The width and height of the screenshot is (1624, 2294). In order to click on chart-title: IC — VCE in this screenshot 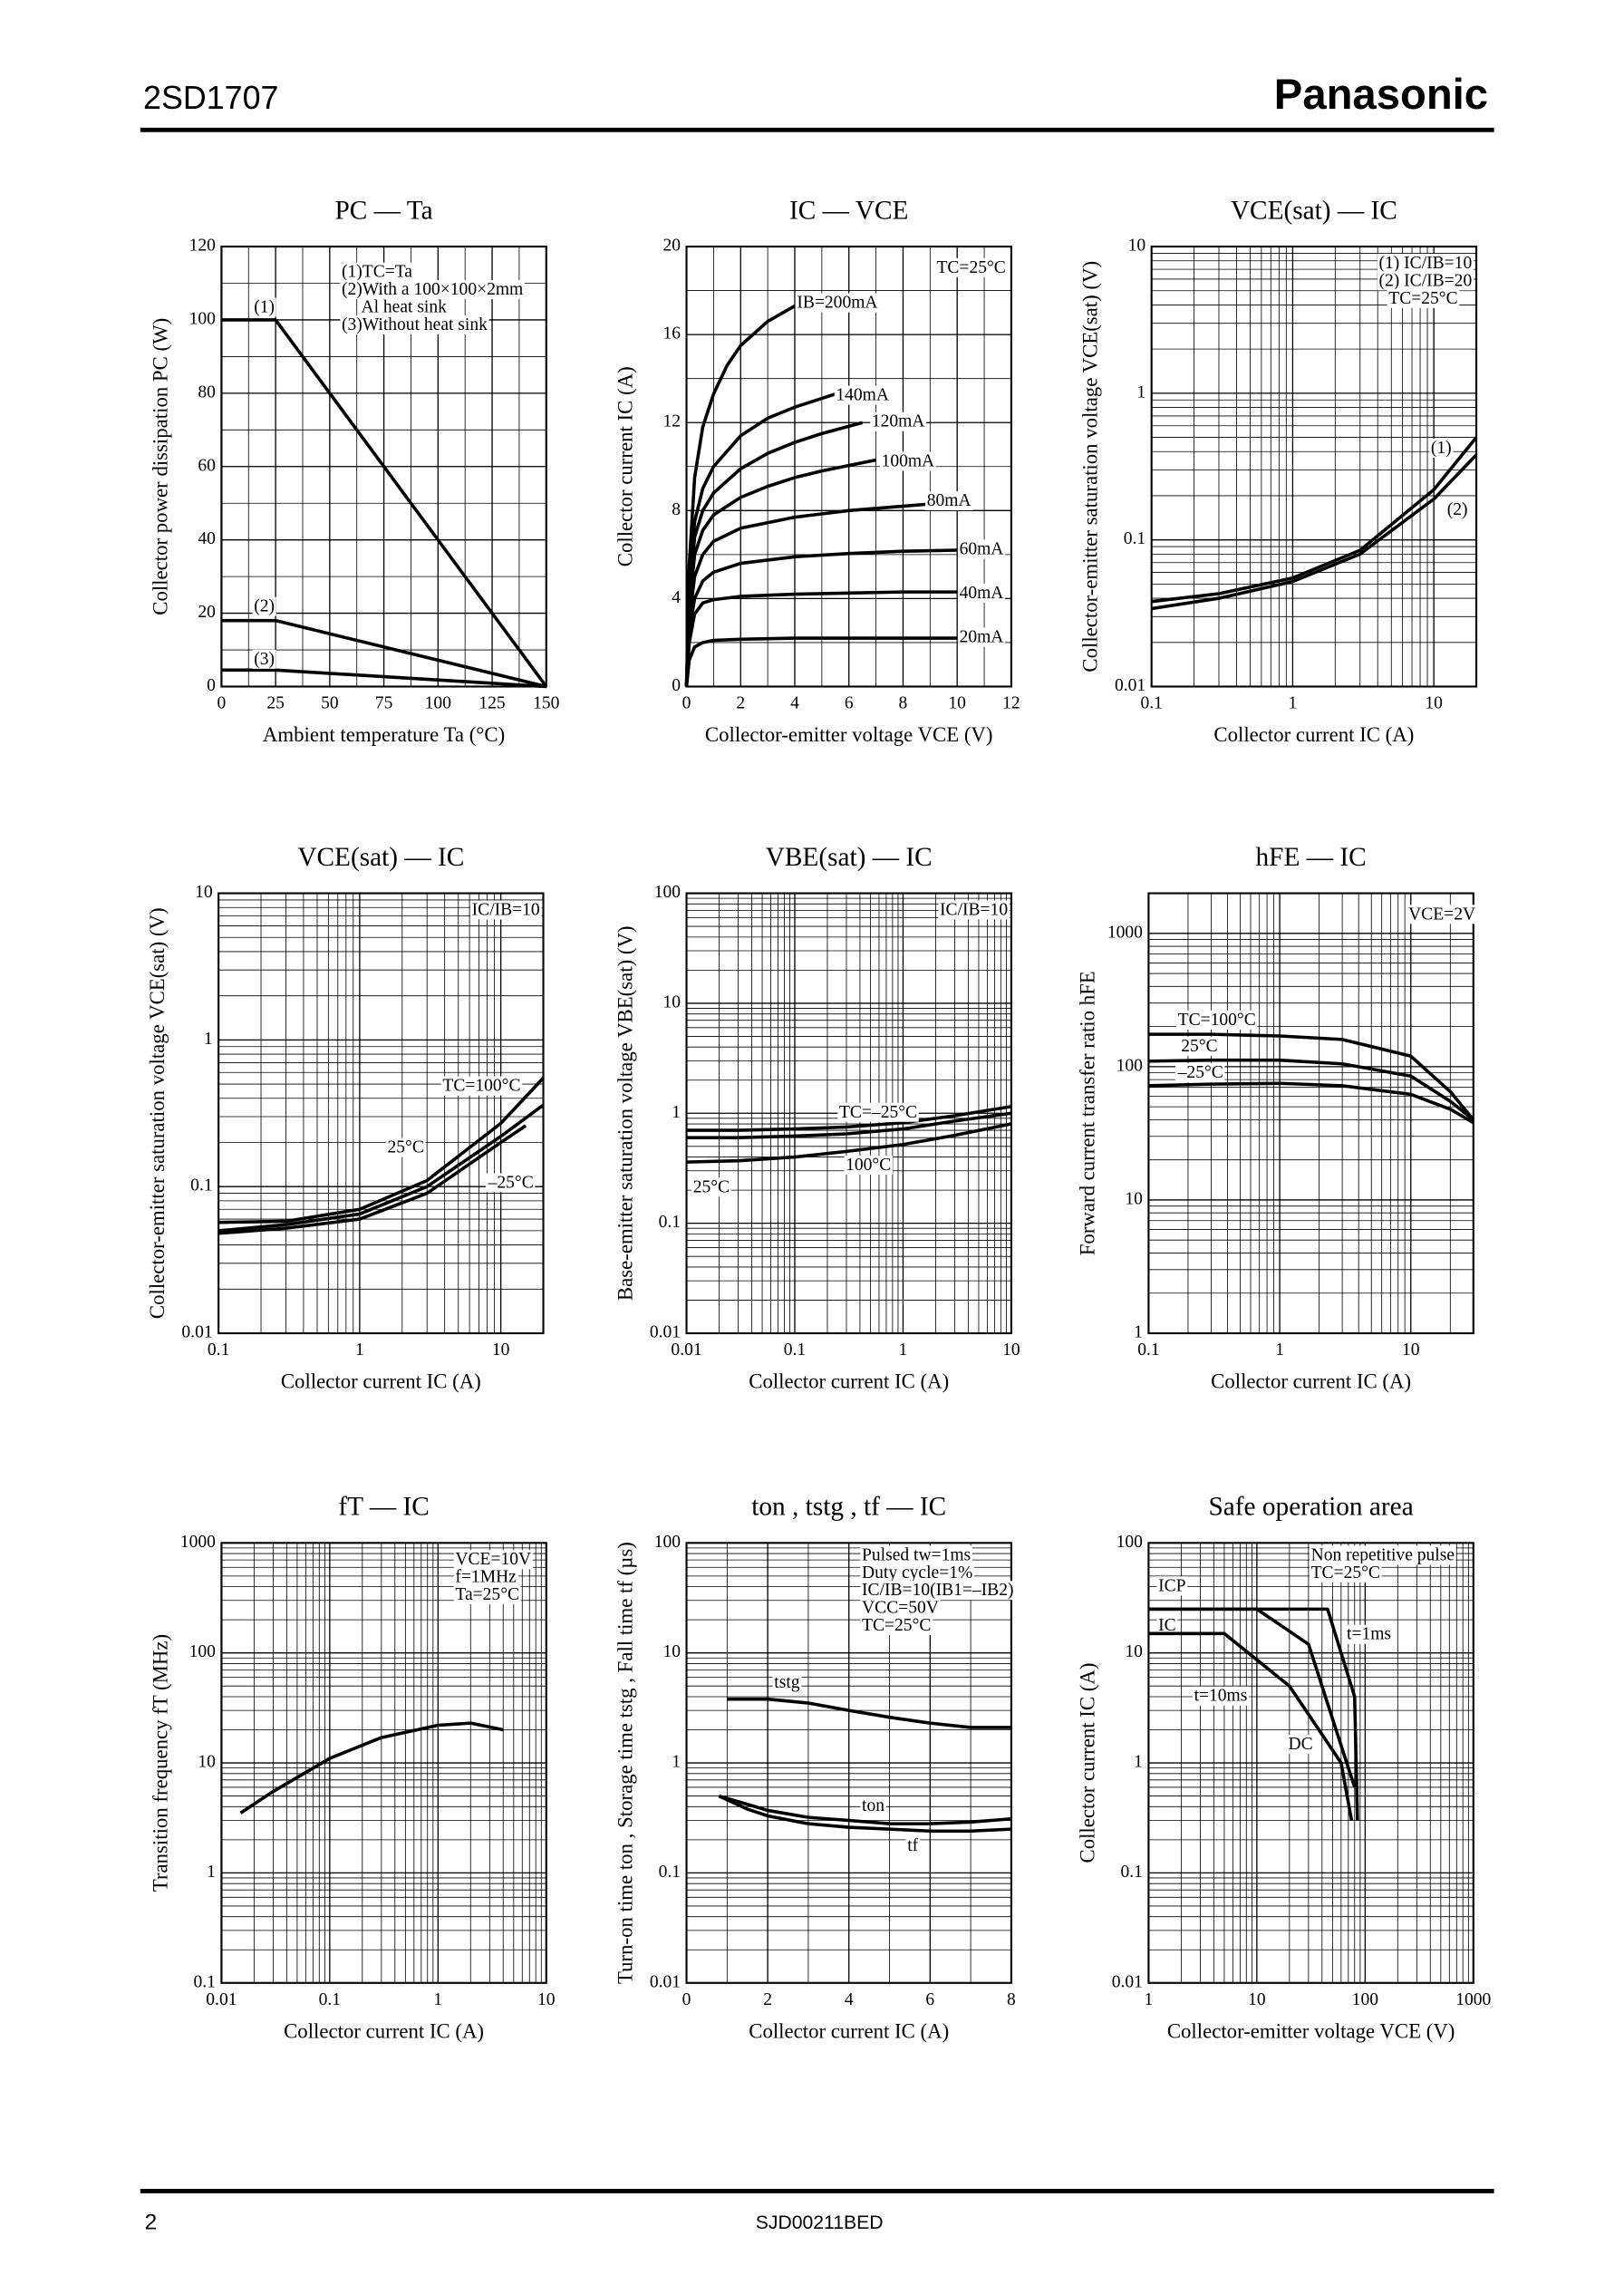, I will do `click(848, 210)`.